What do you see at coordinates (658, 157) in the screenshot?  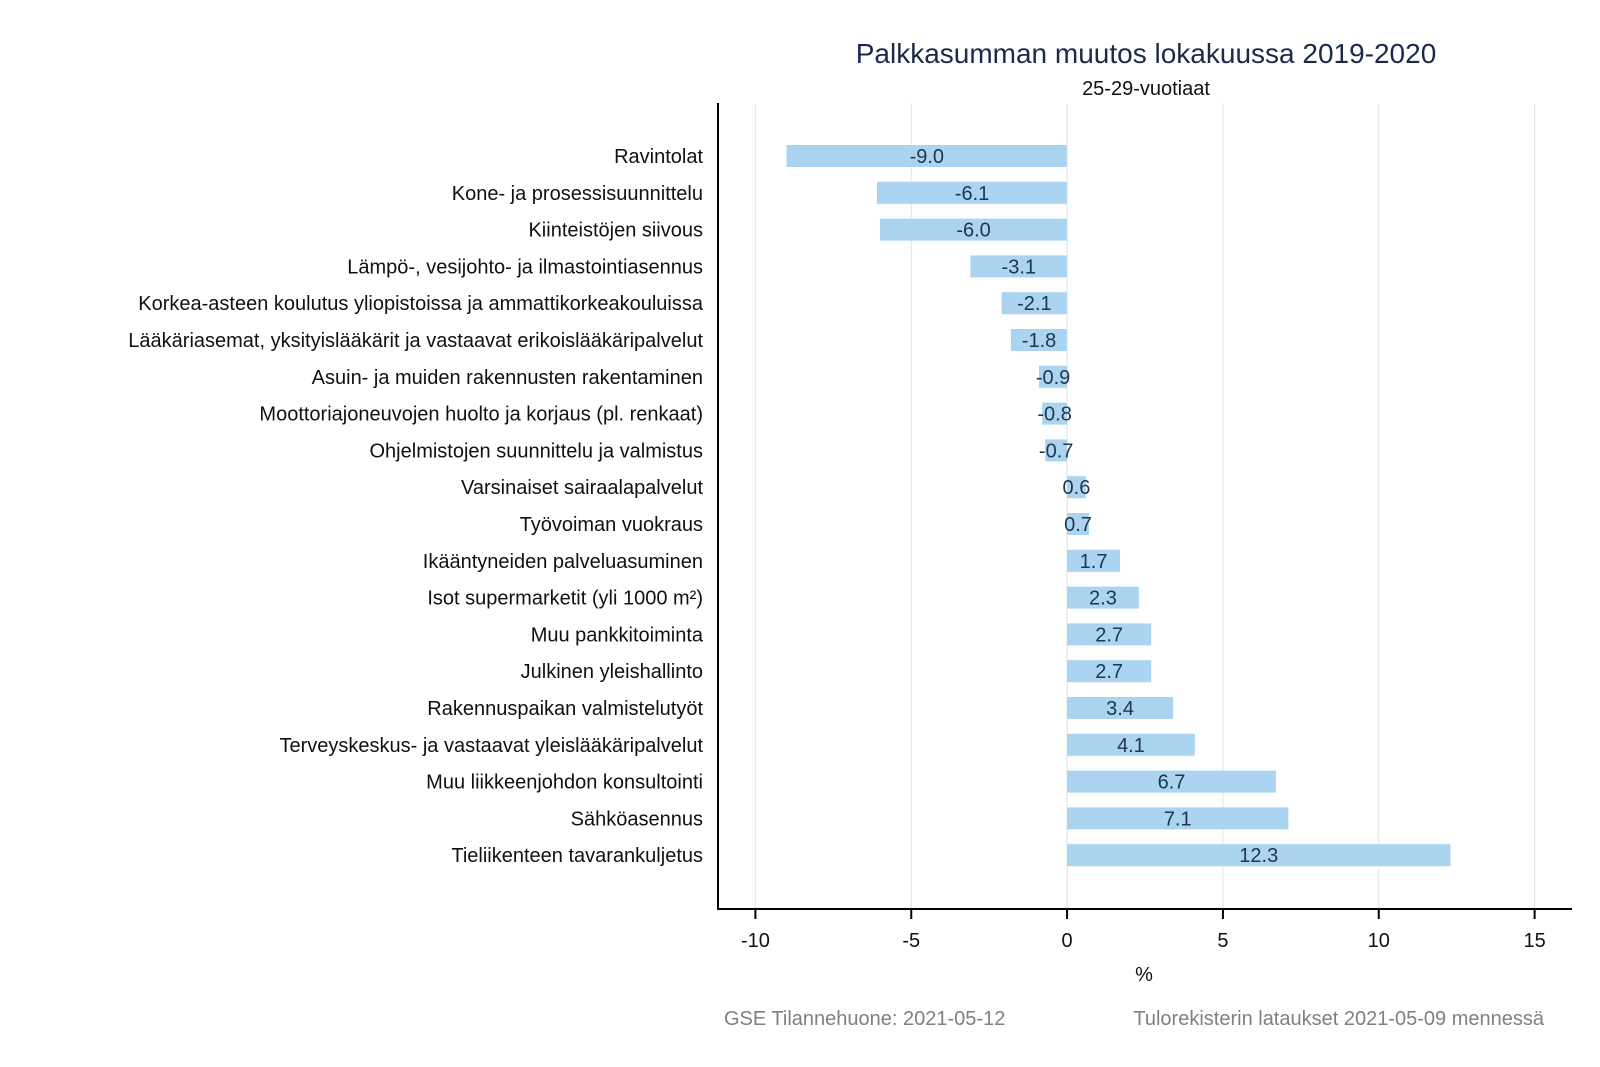 I see `category-label: Ravintolat` at bounding box center [658, 157].